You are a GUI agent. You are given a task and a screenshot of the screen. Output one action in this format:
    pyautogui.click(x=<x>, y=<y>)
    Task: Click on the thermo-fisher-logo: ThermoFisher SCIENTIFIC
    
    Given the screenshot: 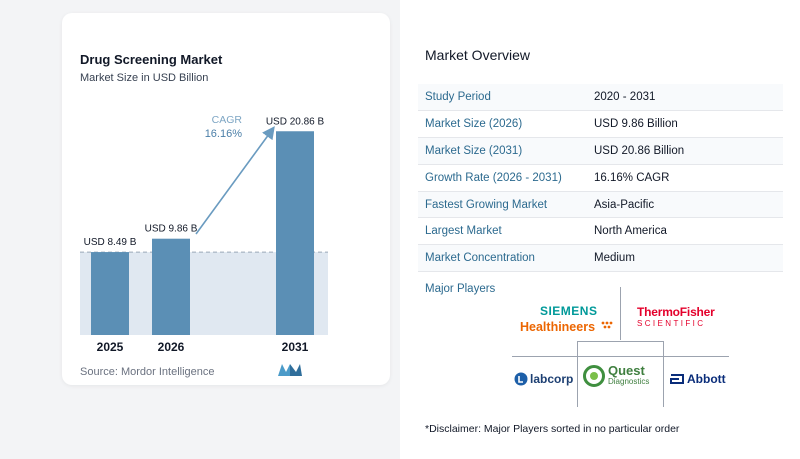 What is the action you would take?
    pyautogui.click(x=676, y=316)
    